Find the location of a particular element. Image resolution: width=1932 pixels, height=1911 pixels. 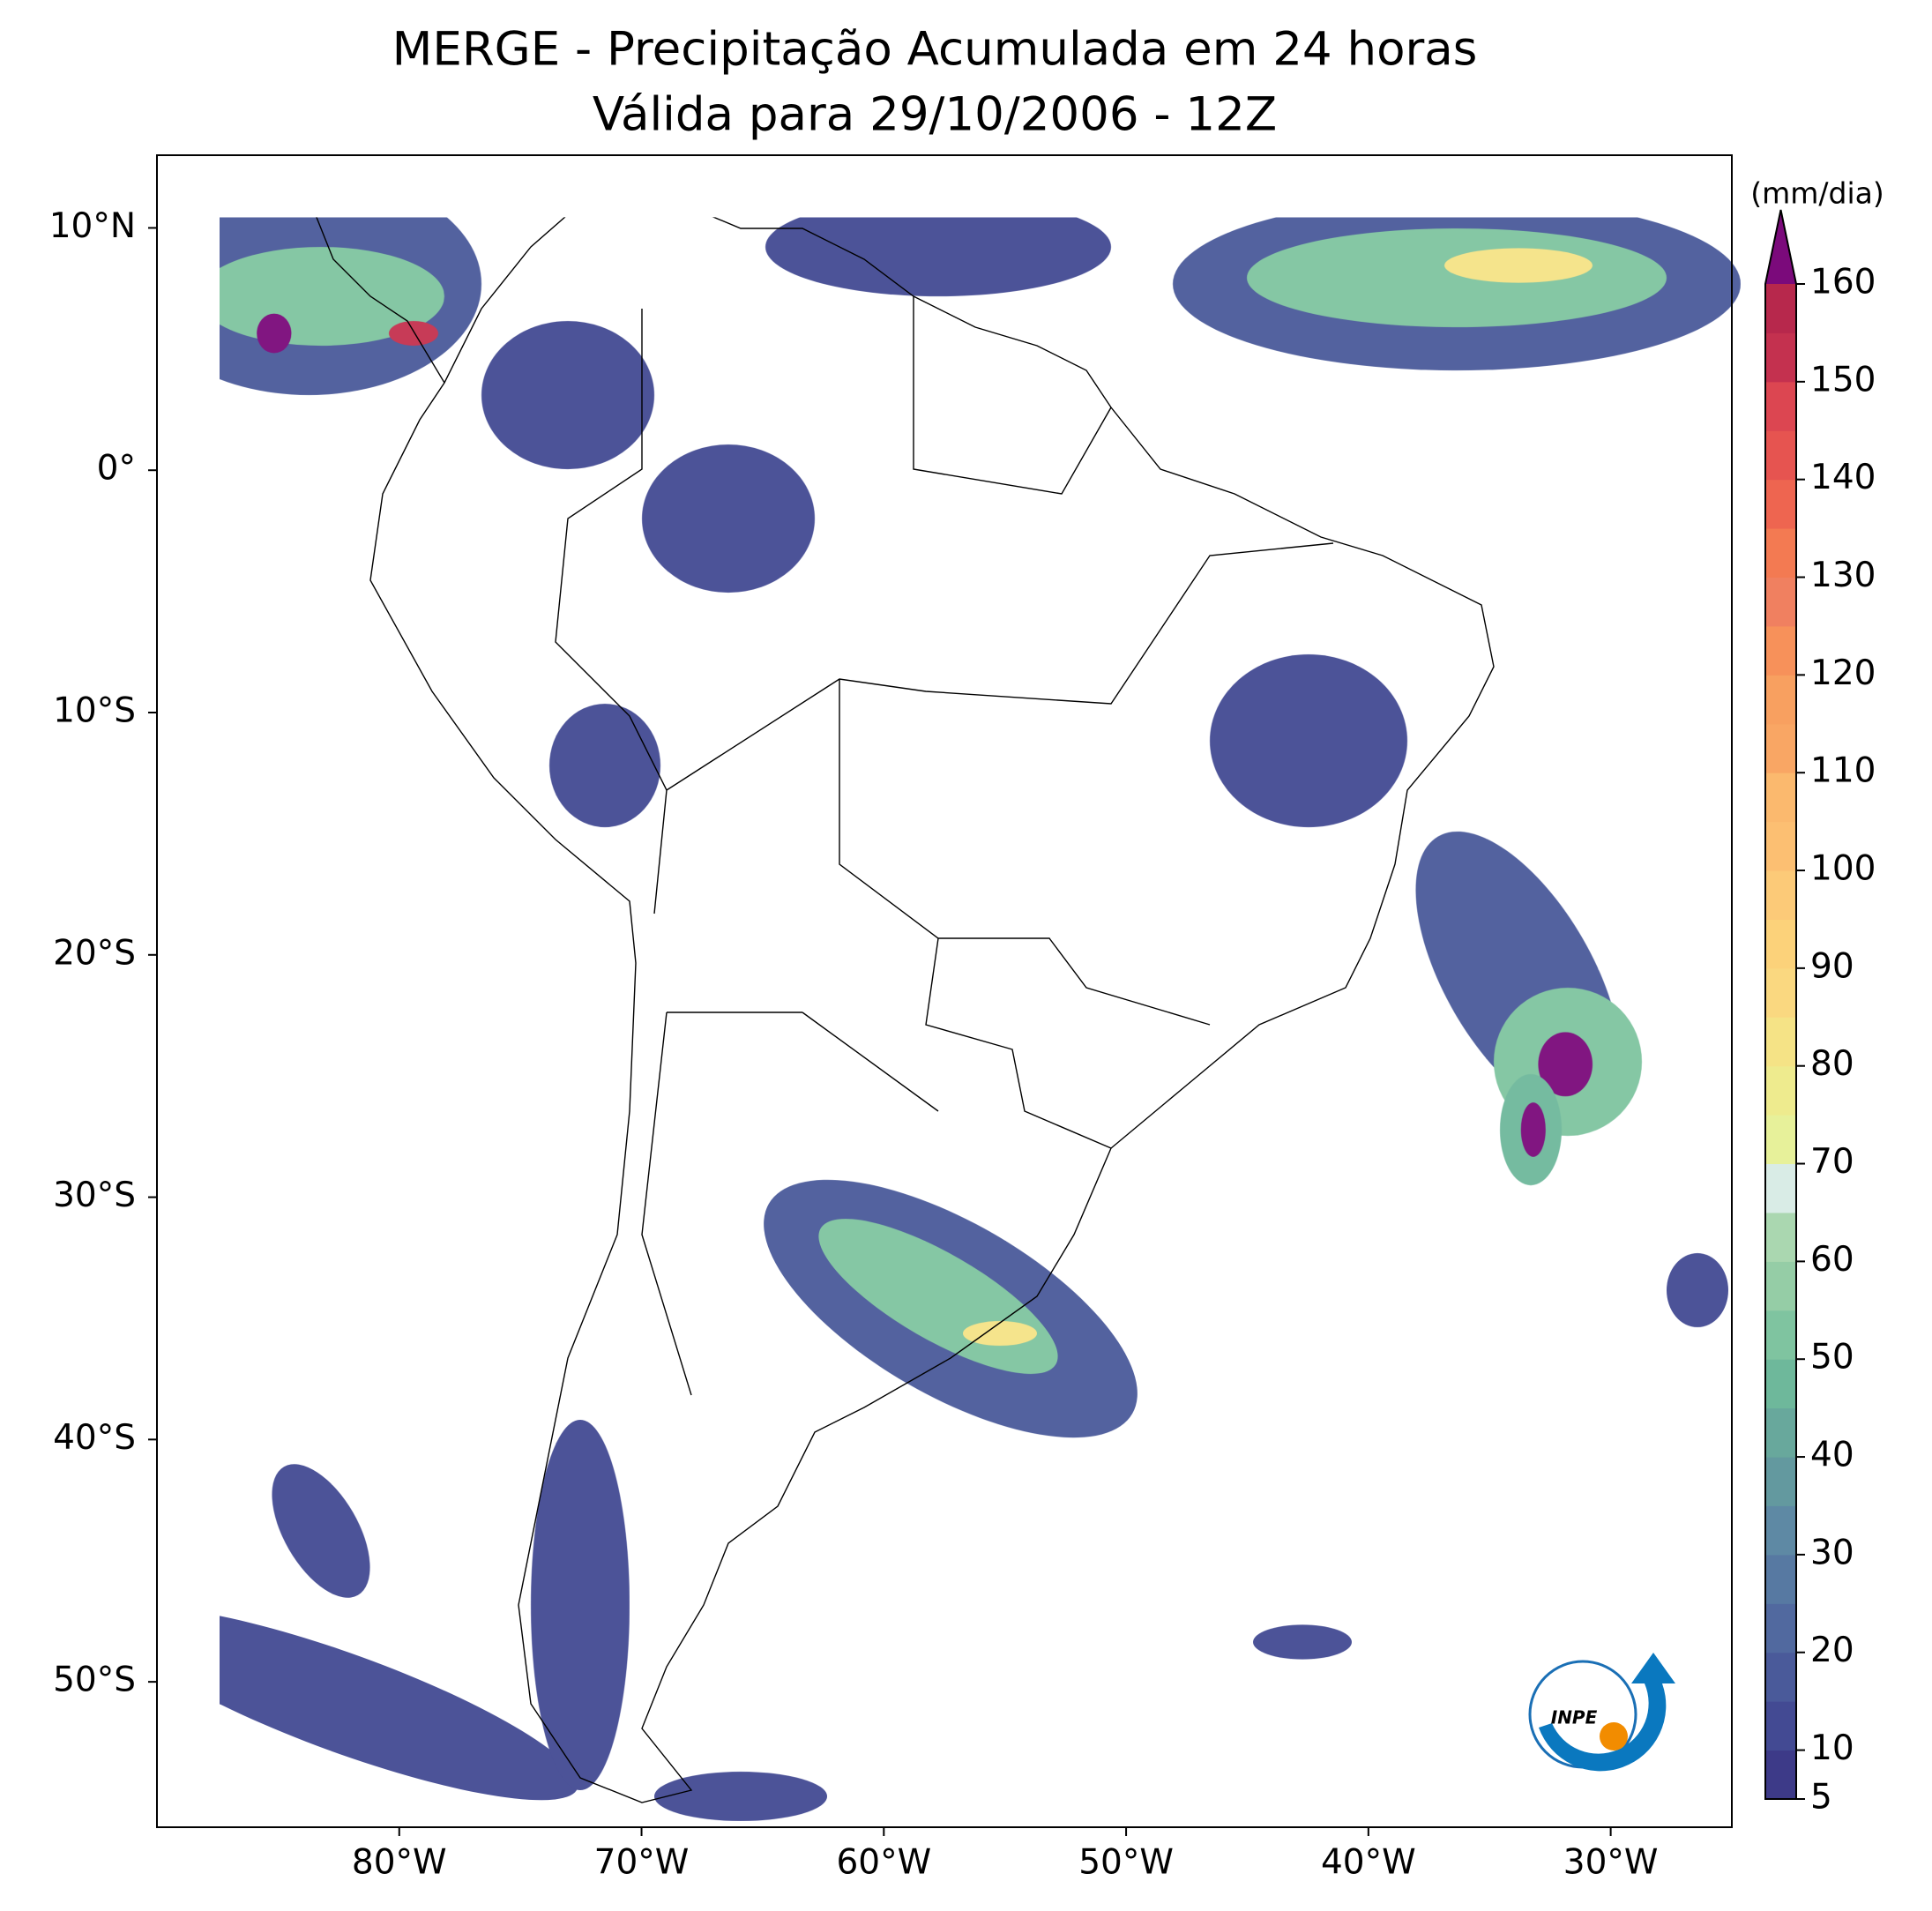

colorbar-label: (mm/dia) is located at coordinates (1817, 194).